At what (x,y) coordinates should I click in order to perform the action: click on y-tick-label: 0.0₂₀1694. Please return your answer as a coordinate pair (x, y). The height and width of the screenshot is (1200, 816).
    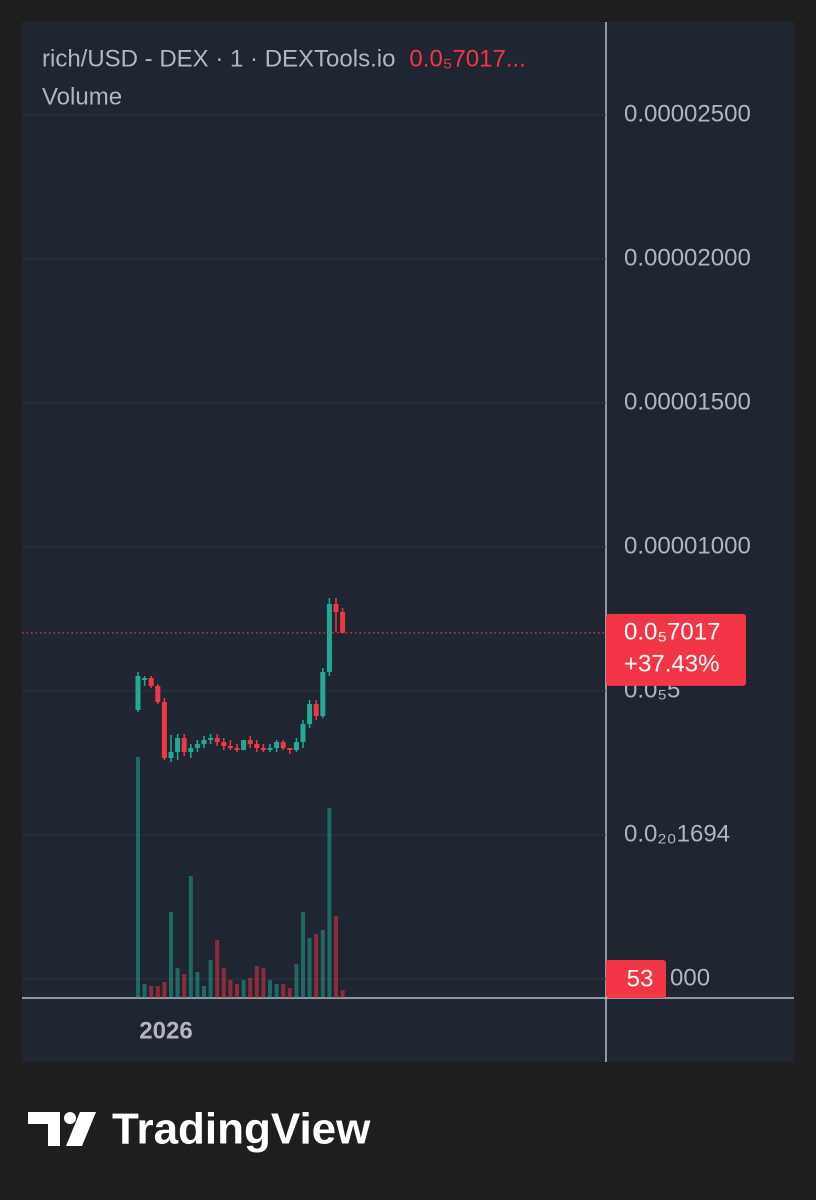
    Looking at the image, I should click on (677, 833).